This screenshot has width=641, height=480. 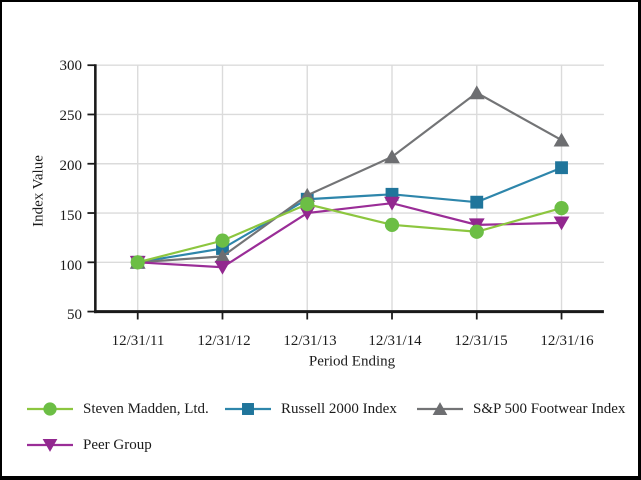 What do you see at coordinates (549, 409) in the screenshot?
I see `legend-label: S&P 500 Footwear Index` at bounding box center [549, 409].